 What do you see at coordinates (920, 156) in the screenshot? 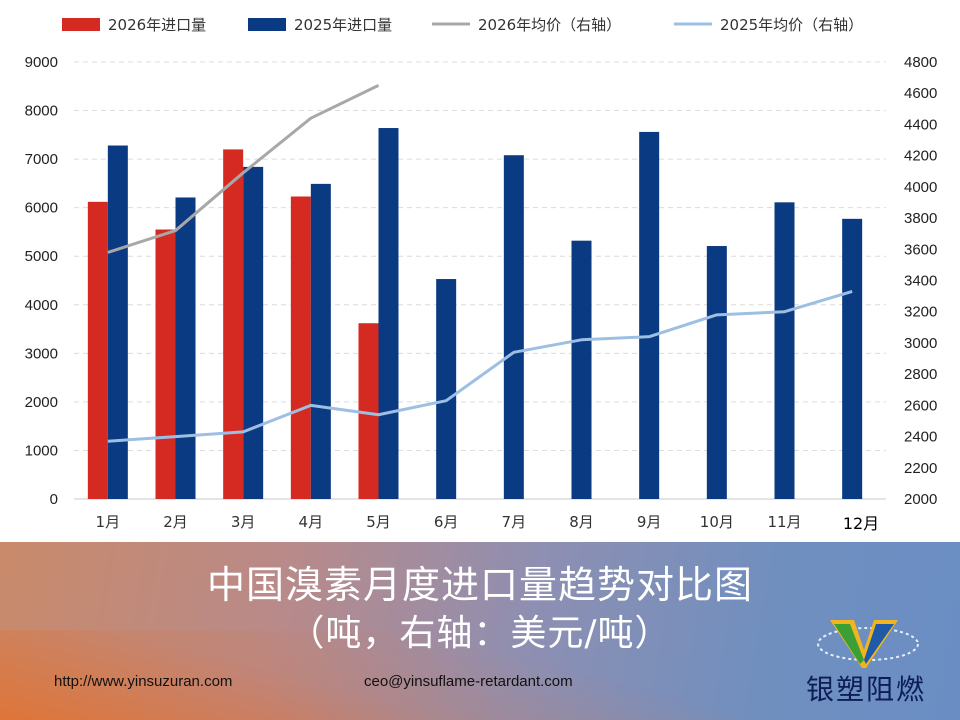
I see `right-tick-label: 4200` at bounding box center [920, 156].